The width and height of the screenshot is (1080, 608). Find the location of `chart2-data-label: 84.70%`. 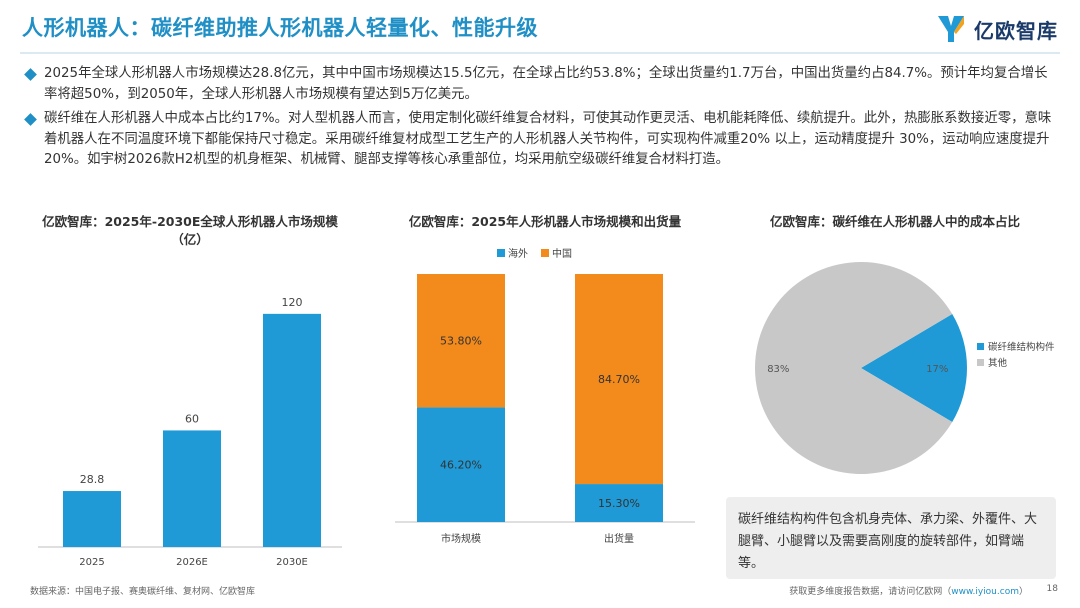

chart2-data-label: 84.70% is located at coordinates (619, 379).